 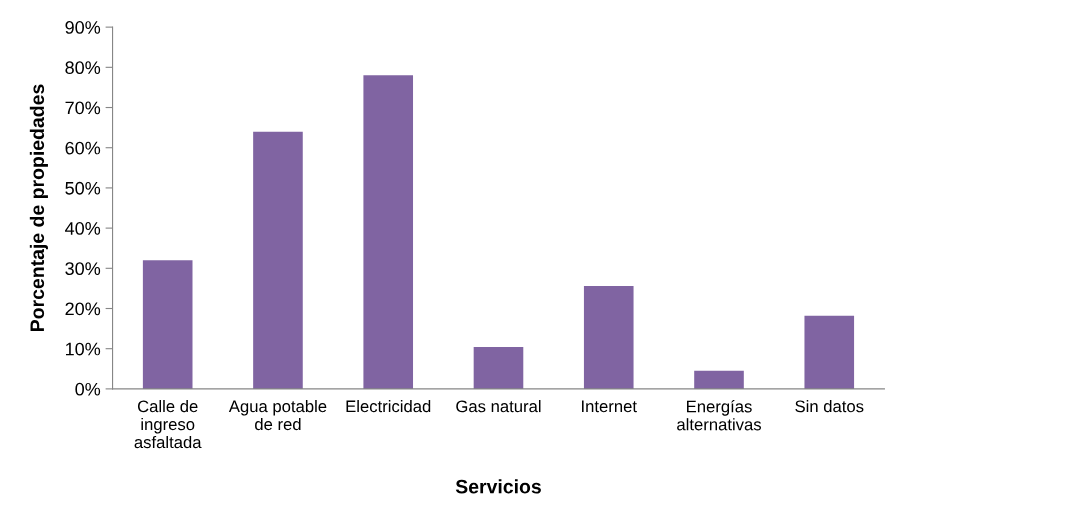 I want to click on y-tick-label: 30%, so click(x=83, y=269).